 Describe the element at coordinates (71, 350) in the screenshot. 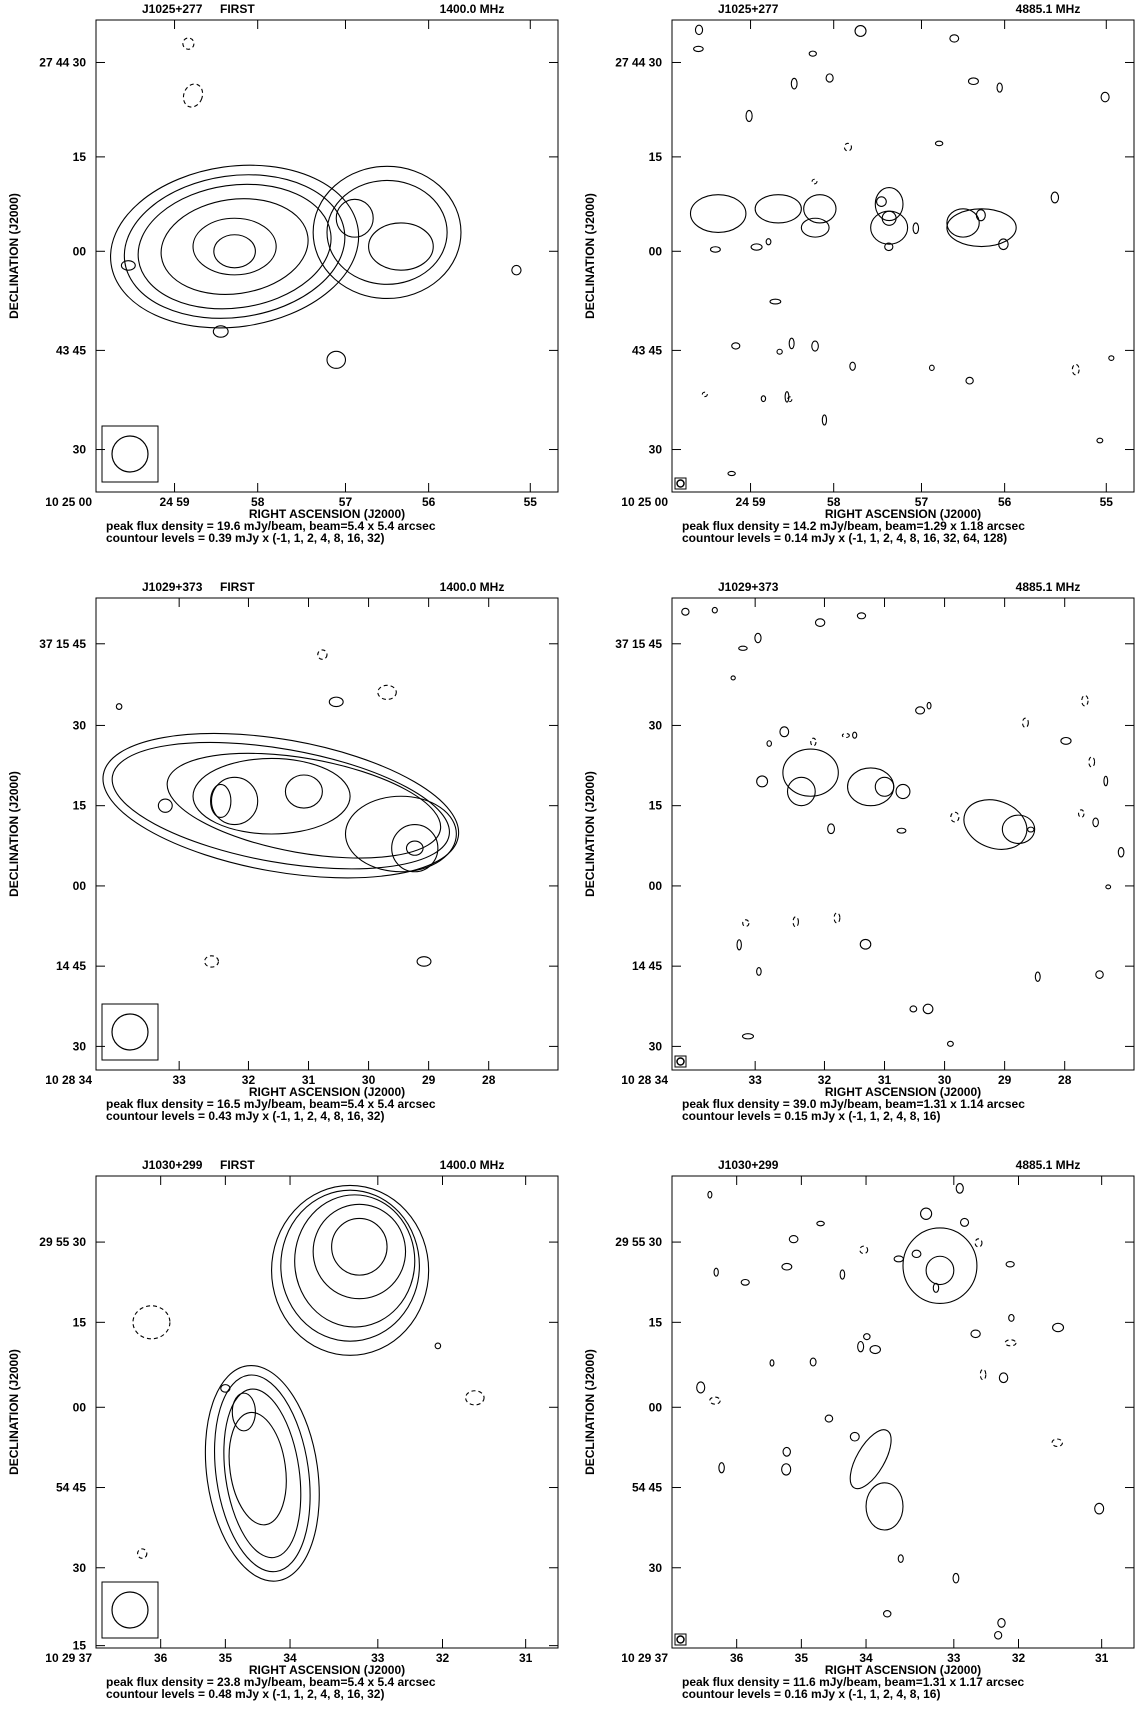

I see `y-tick-label: 43 45` at that location.